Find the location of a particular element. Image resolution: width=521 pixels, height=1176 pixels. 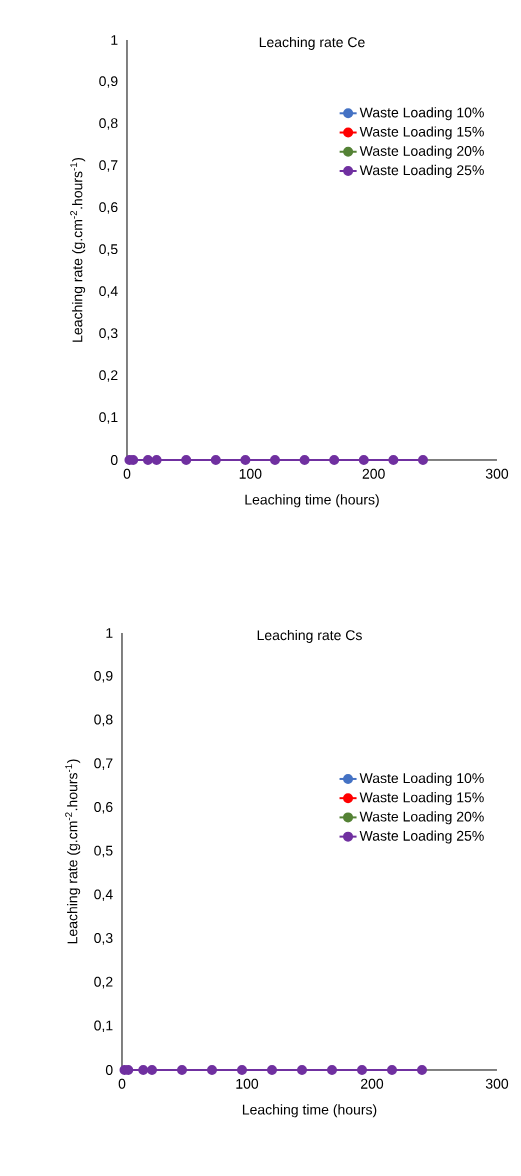

chart-title: Leaching rate Ce is located at coordinates (312, 43).